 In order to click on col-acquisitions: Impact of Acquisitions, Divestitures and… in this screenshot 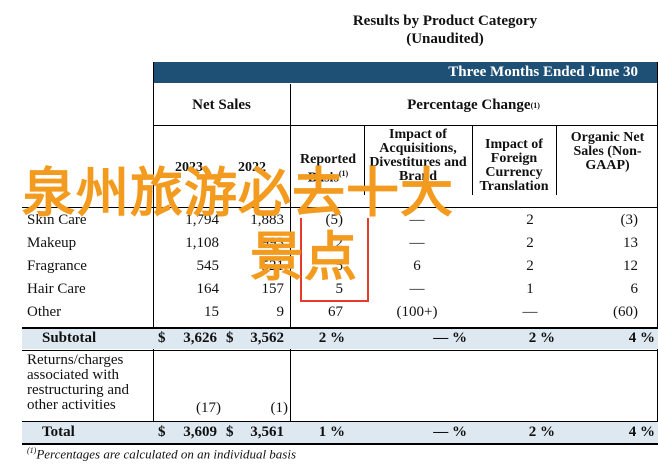, I will do `click(418, 155)`.